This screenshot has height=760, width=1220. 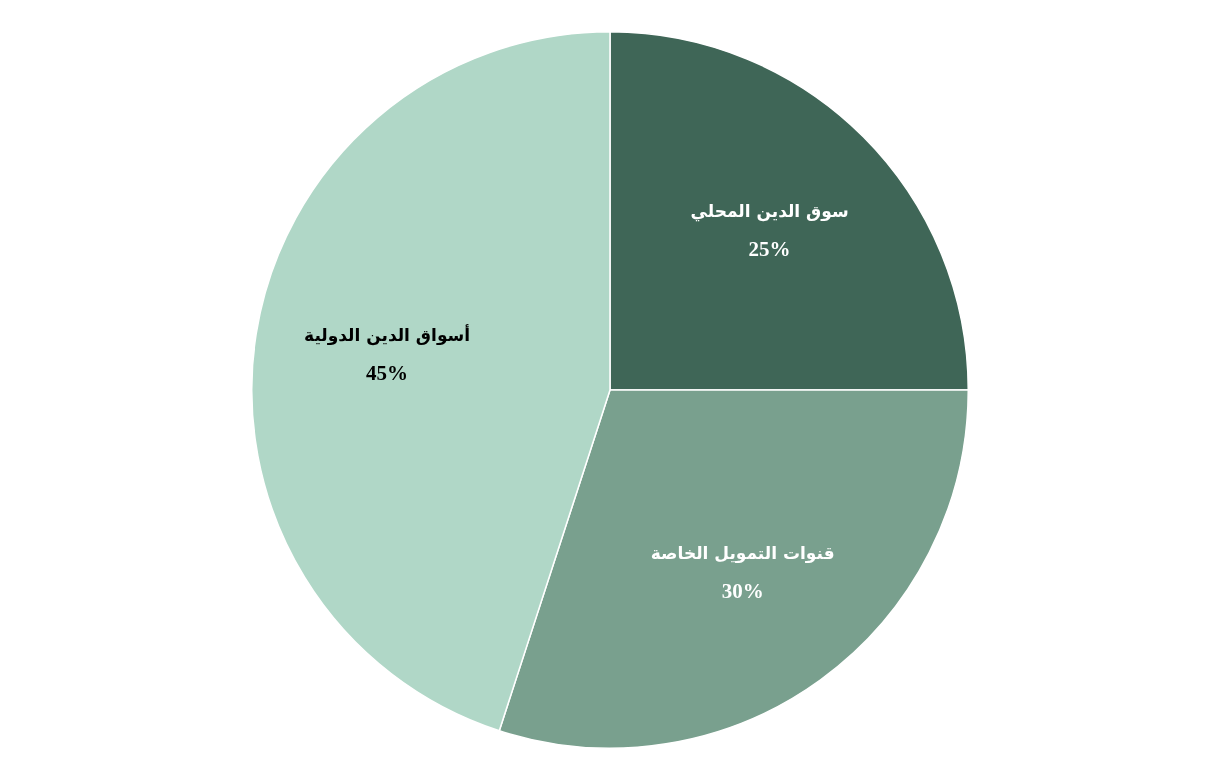 What do you see at coordinates (769, 211) in the screenshot?
I see `slice-label: سوق الدين المحلي` at bounding box center [769, 211].